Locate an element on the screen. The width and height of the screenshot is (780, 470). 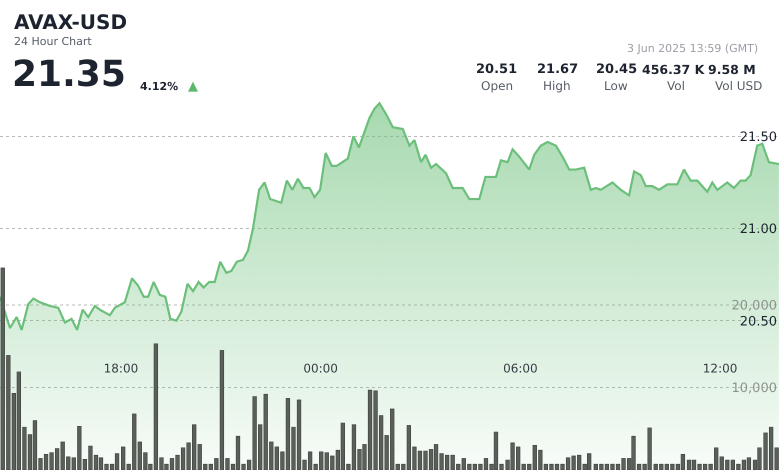
annotation: Low is located at coordinates (616, 86).